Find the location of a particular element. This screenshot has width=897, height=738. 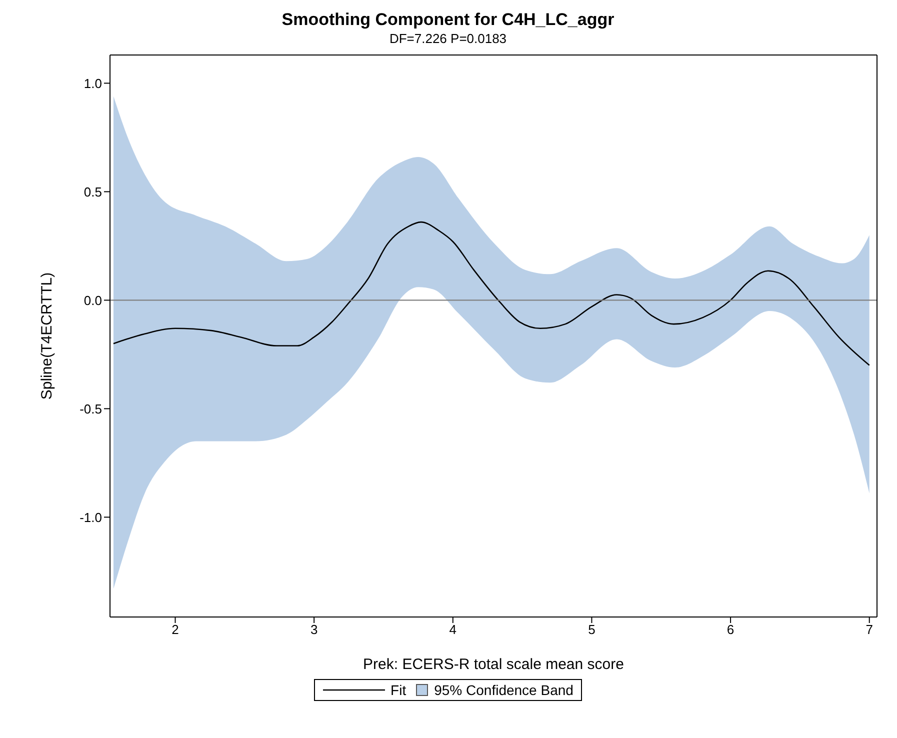

x-tick-label: 3 is located at coordinates (314, 630).